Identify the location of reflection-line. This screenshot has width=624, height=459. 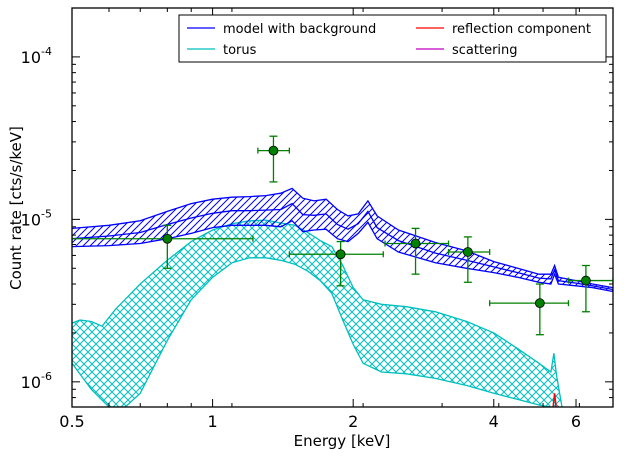
(554, 400).